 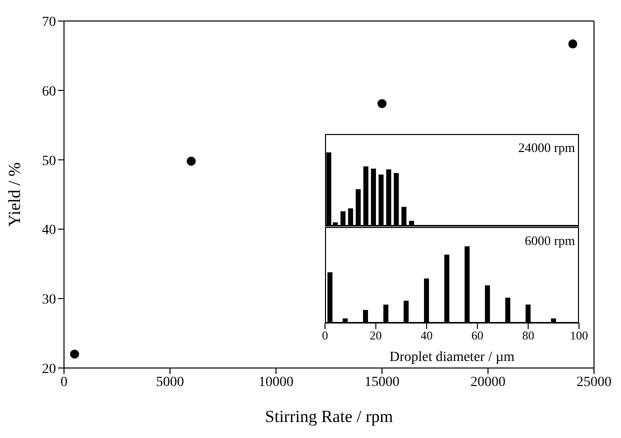 What do you see at coordinates (49, 230) in the screenshot?
I see `y-tick-label: 40` at bounding box center [49, 230].